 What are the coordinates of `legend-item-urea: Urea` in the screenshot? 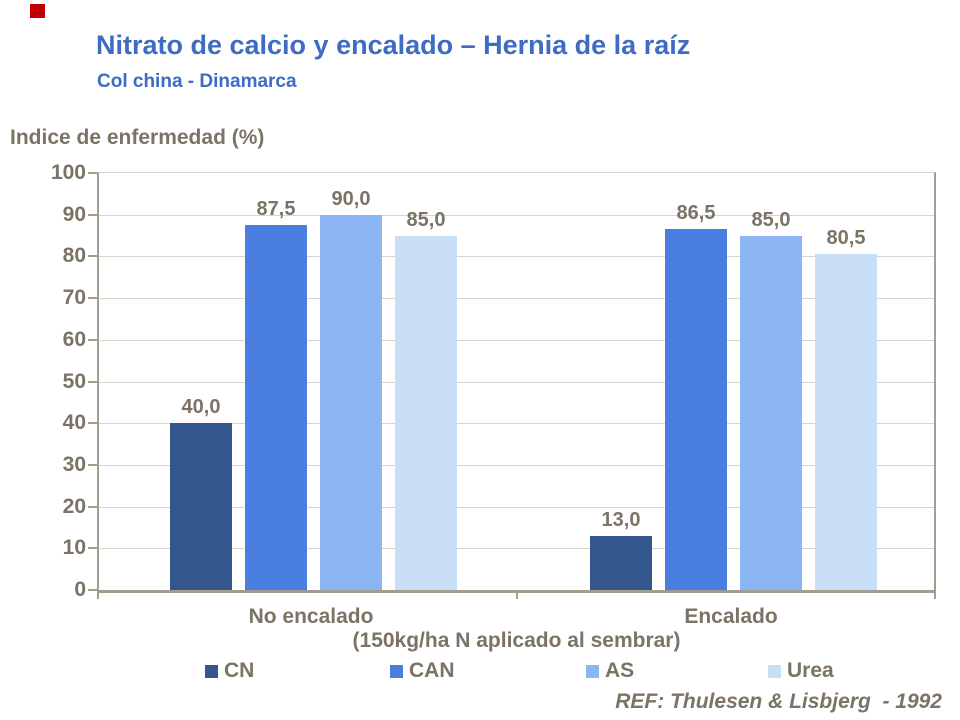 It's located at (801, 671).